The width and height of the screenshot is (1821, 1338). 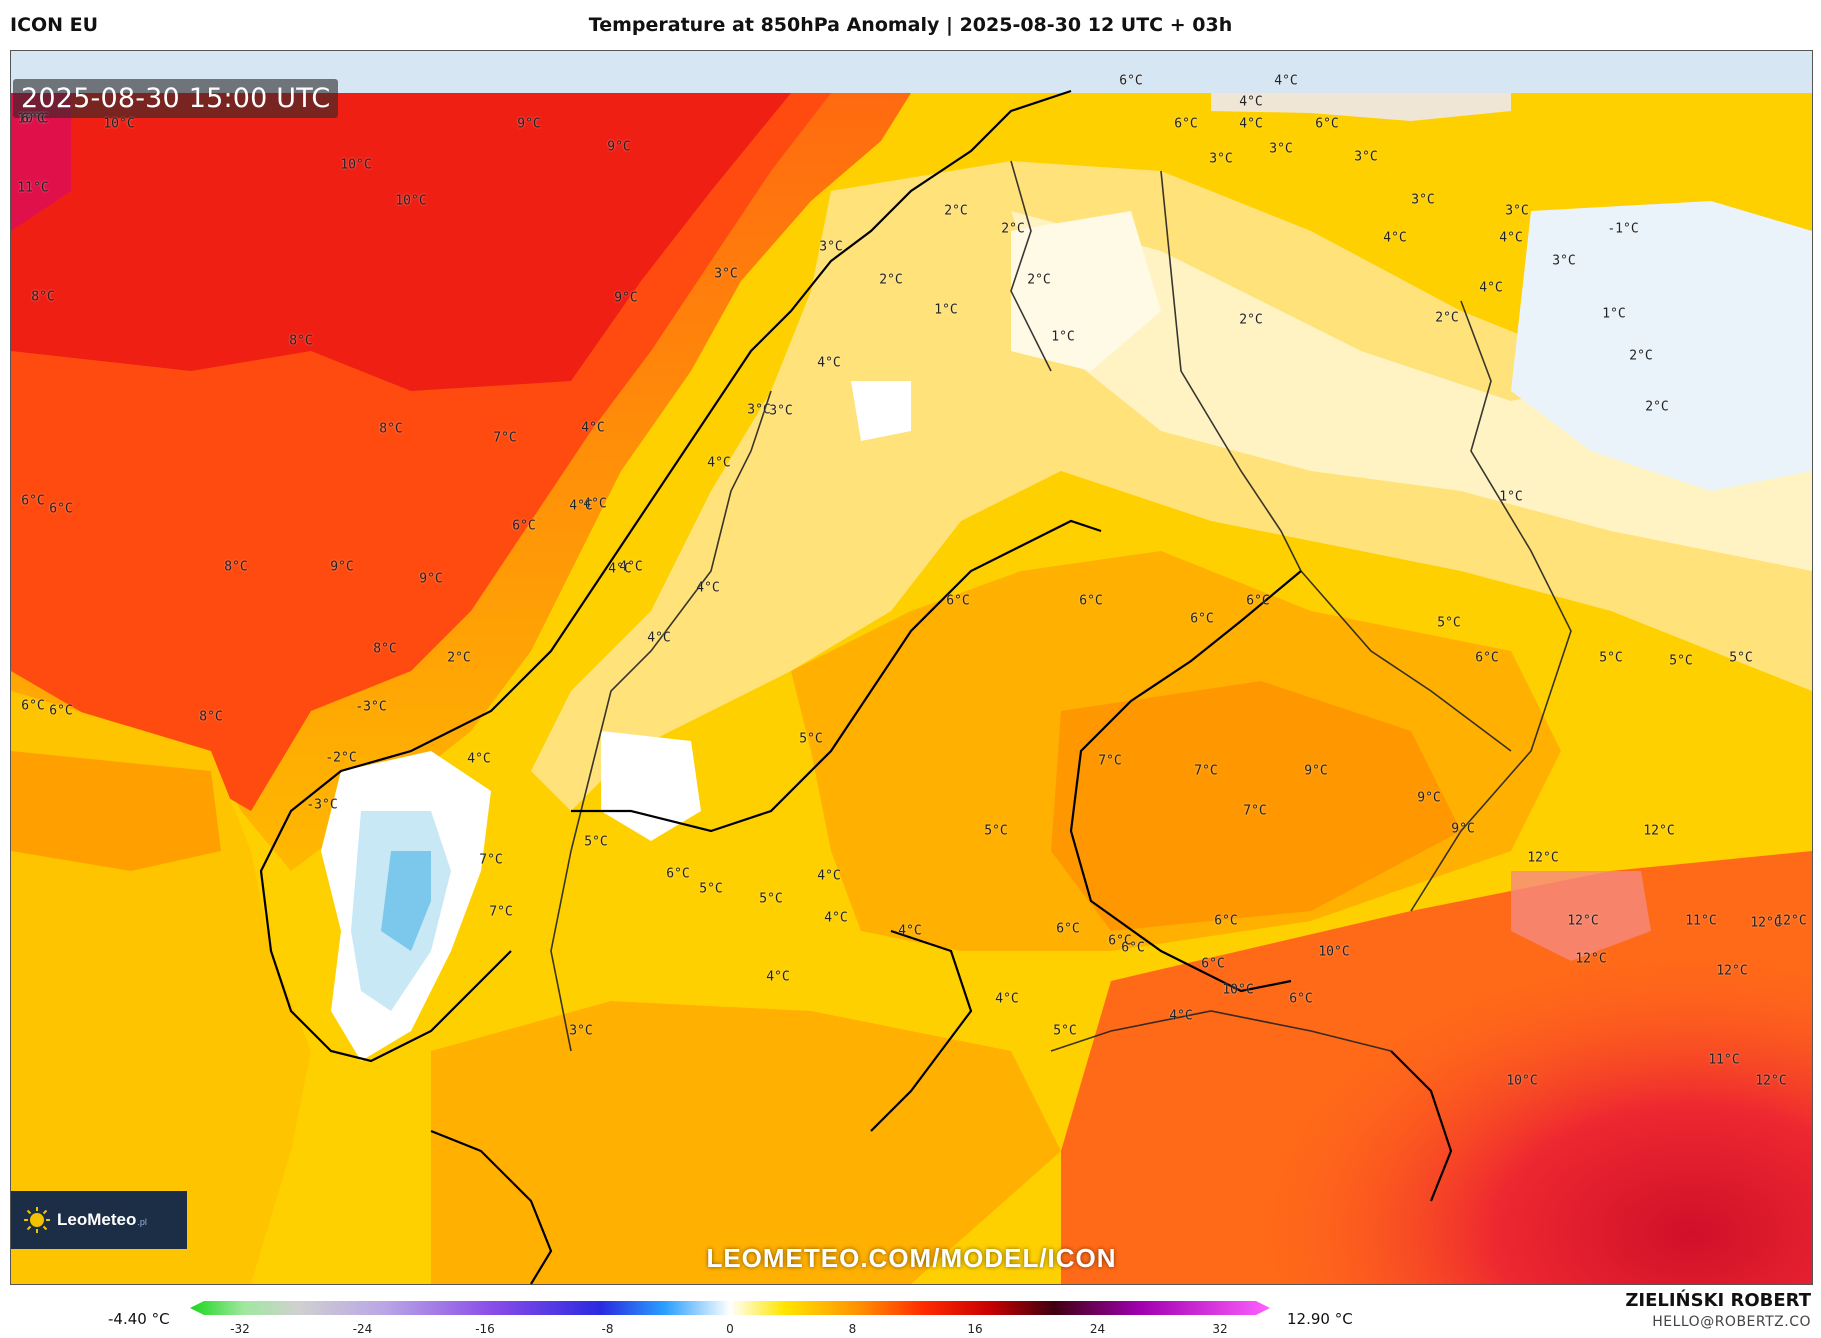 I want to click on temperature-label: -2°C, so click(x=341, y=758).